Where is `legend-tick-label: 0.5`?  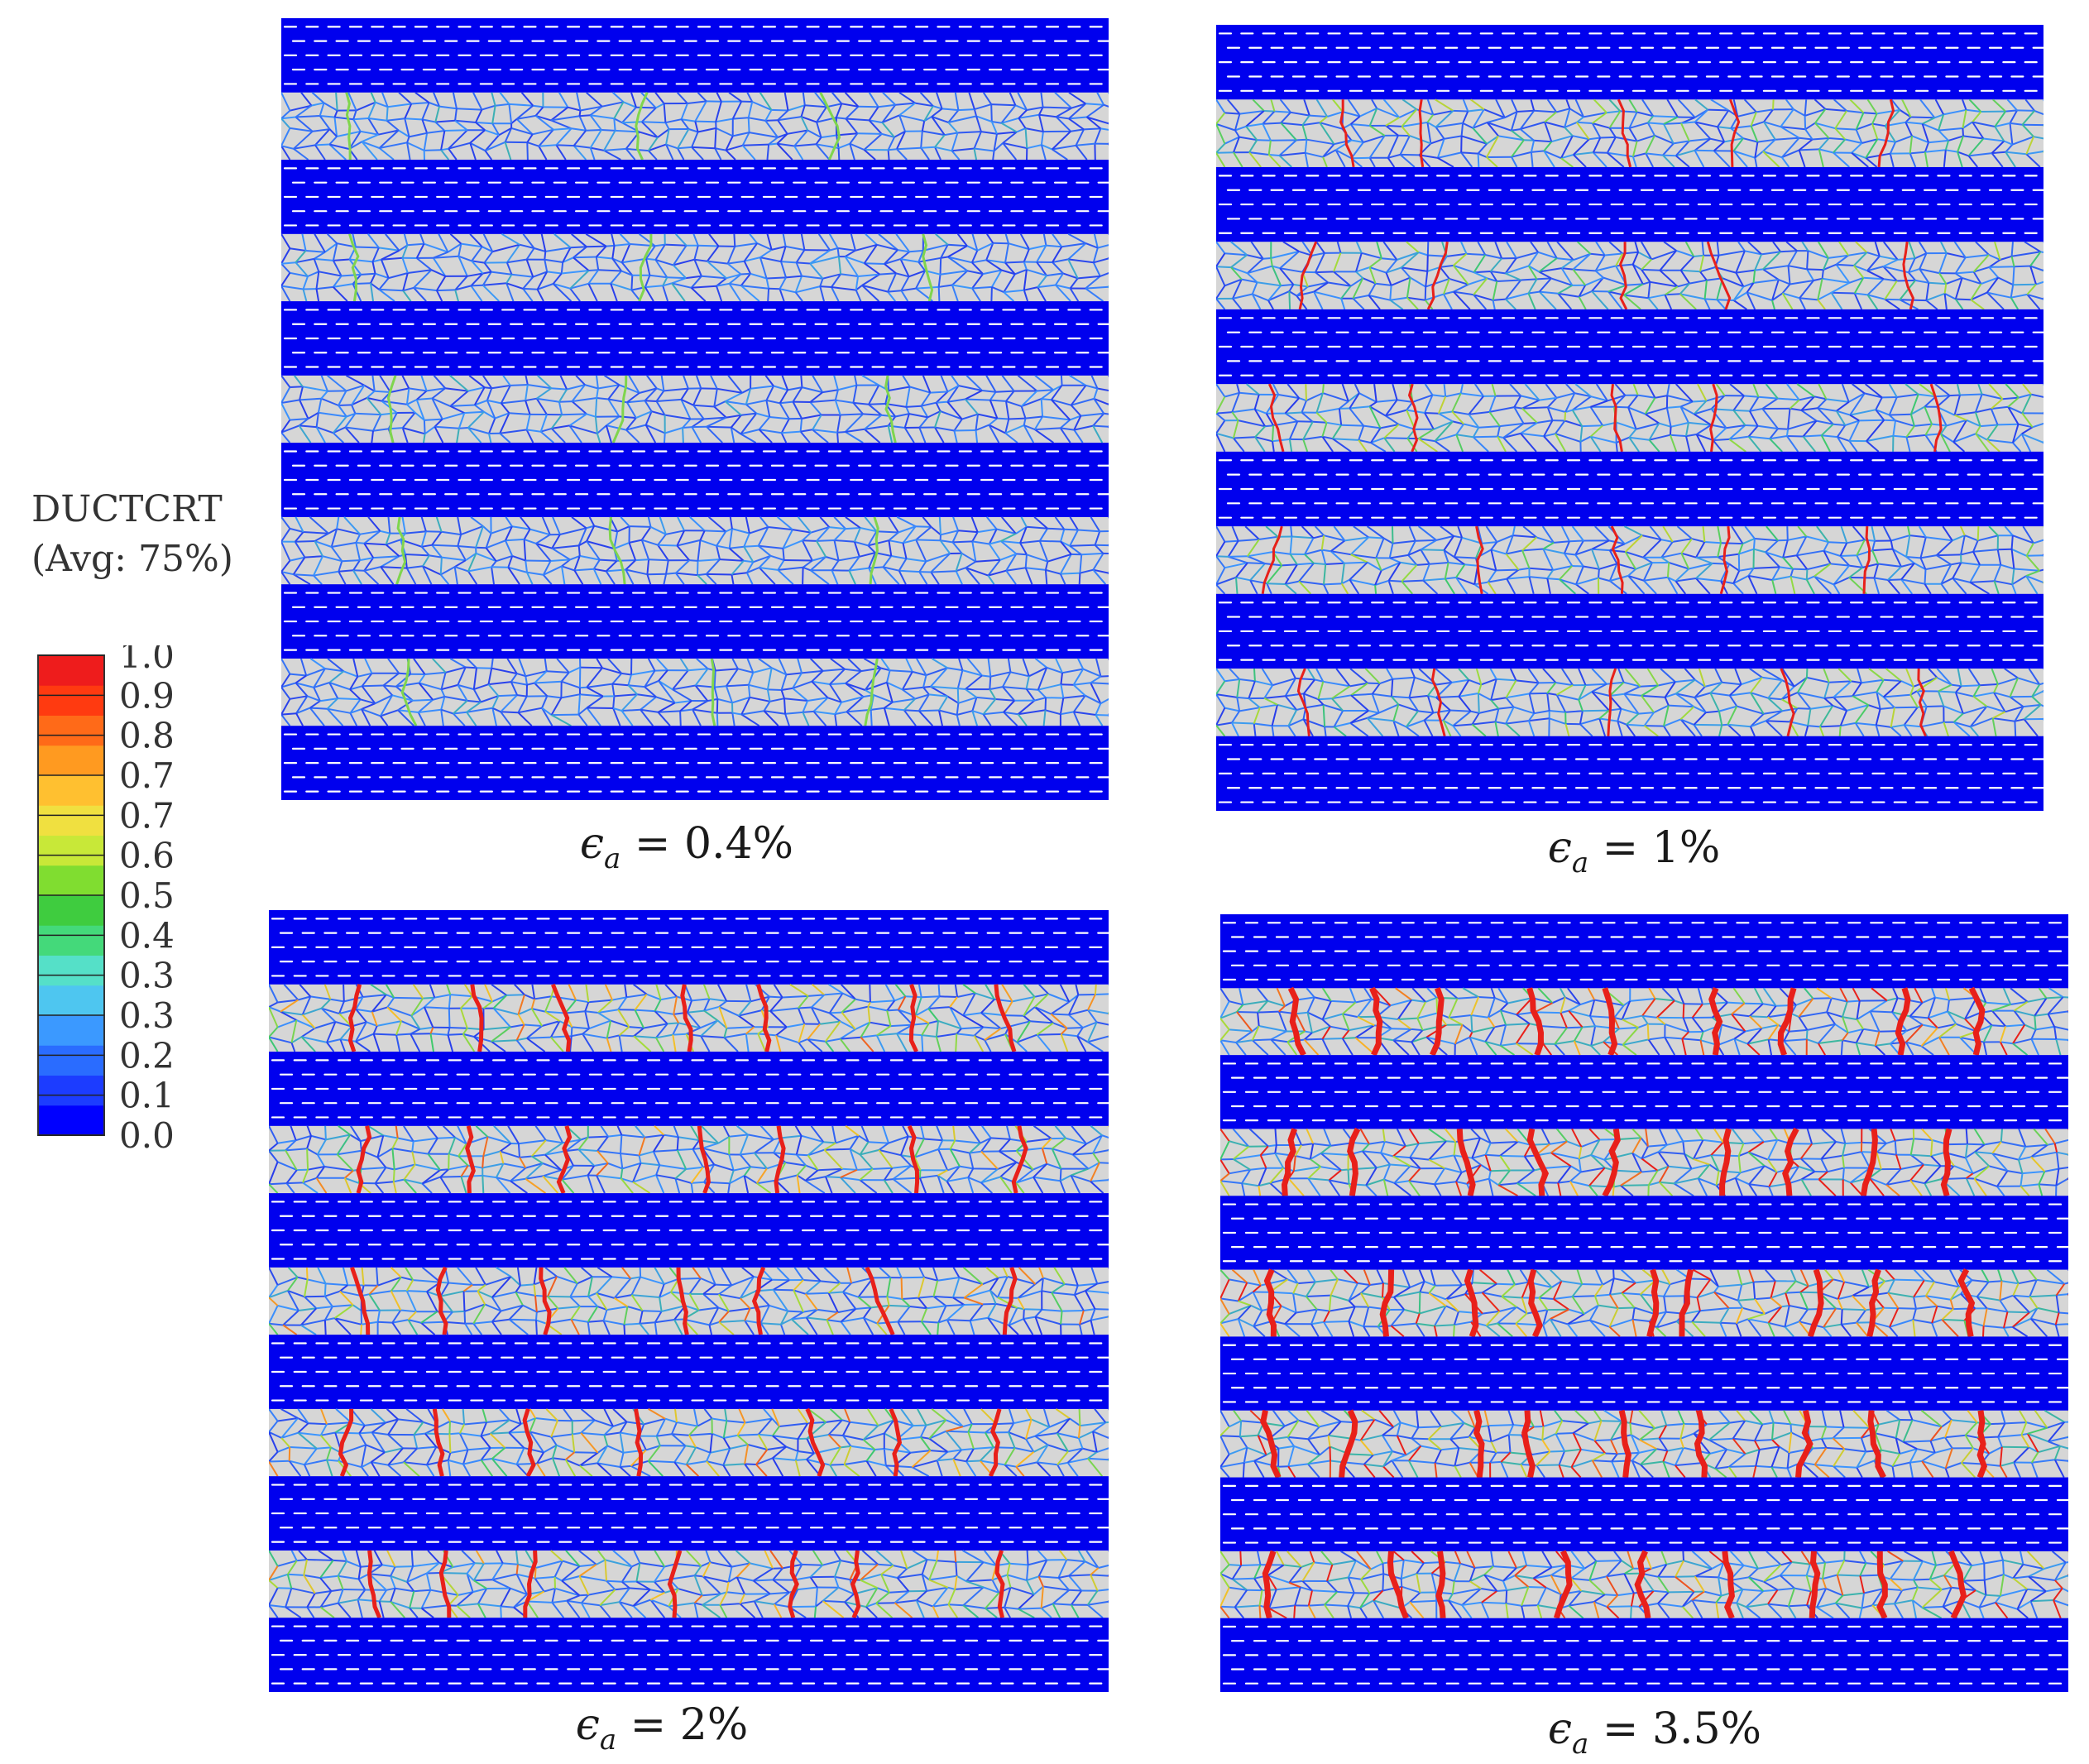
legend-tick-label: 0.5 is located at coordinates (147, 895).